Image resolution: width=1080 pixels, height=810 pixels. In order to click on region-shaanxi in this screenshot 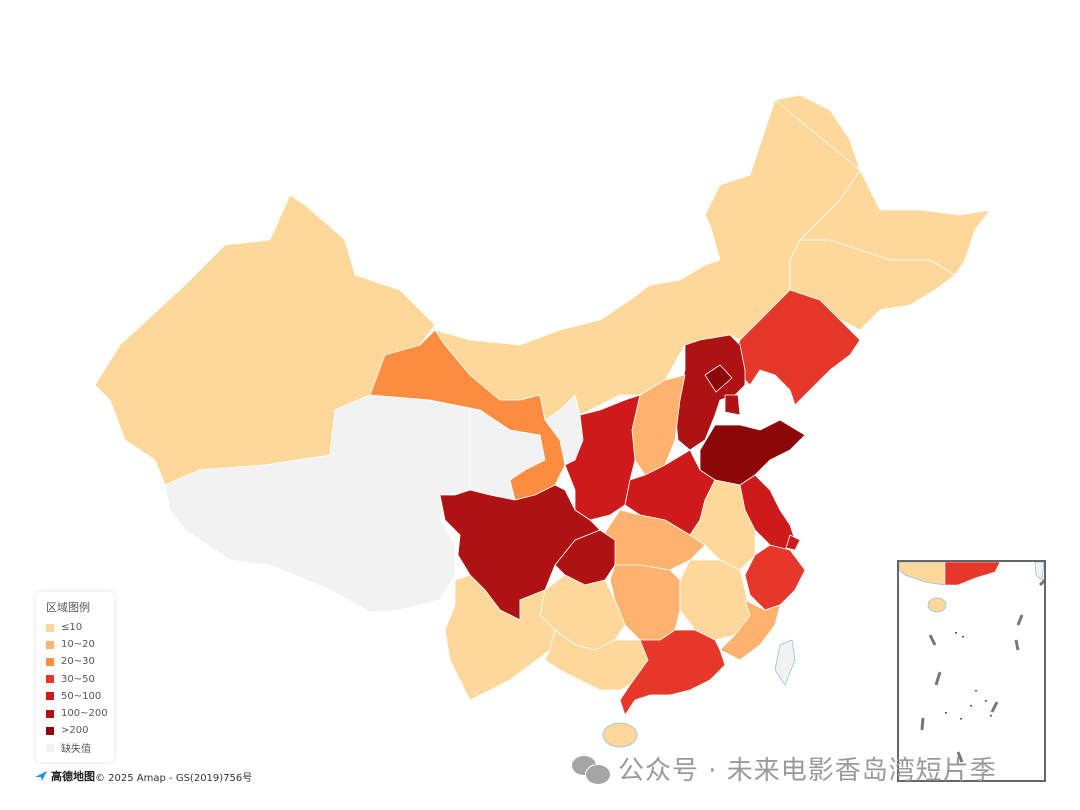, I will do `click(602, 457)`.